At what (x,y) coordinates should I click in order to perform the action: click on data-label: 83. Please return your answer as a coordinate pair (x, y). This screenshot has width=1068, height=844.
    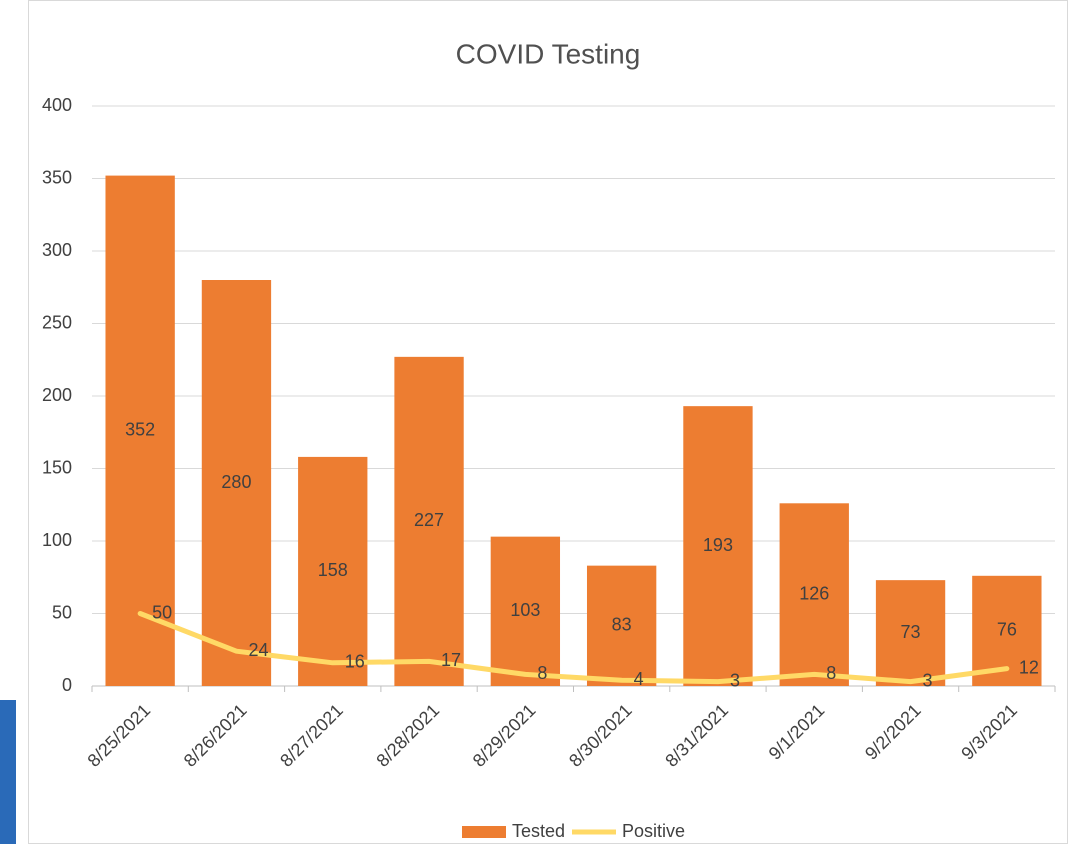
    Looking at the image, I should click on (622, 625).